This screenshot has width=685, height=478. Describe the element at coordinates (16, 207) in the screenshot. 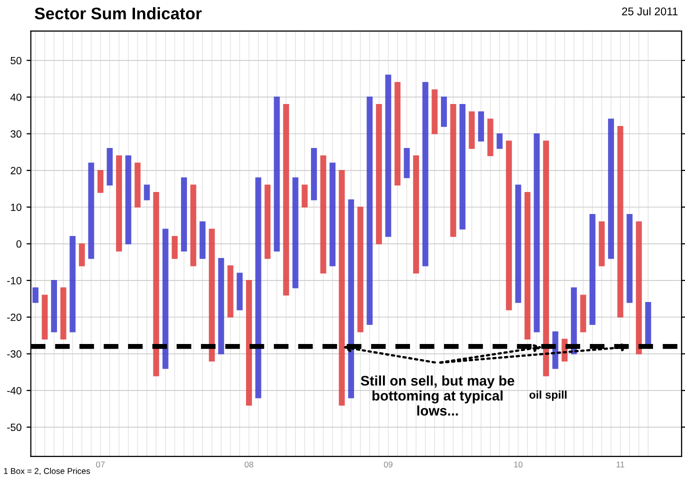

I see `y-tick-label: 10` at that location.